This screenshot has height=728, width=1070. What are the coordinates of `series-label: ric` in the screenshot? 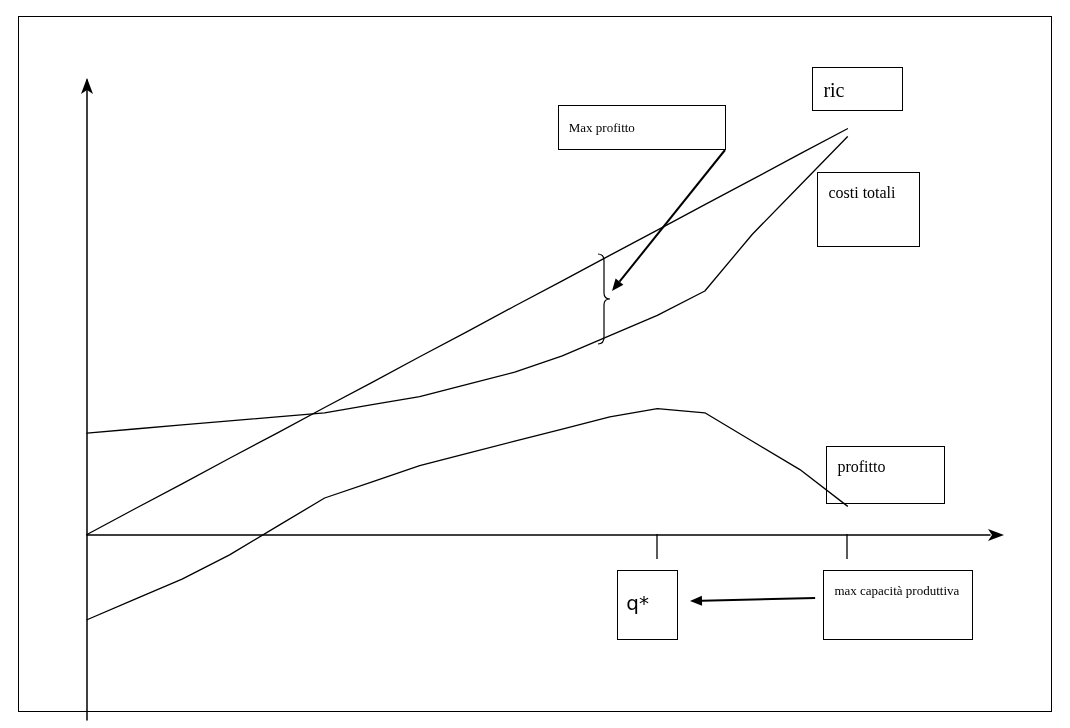 It's located at (858, 88).